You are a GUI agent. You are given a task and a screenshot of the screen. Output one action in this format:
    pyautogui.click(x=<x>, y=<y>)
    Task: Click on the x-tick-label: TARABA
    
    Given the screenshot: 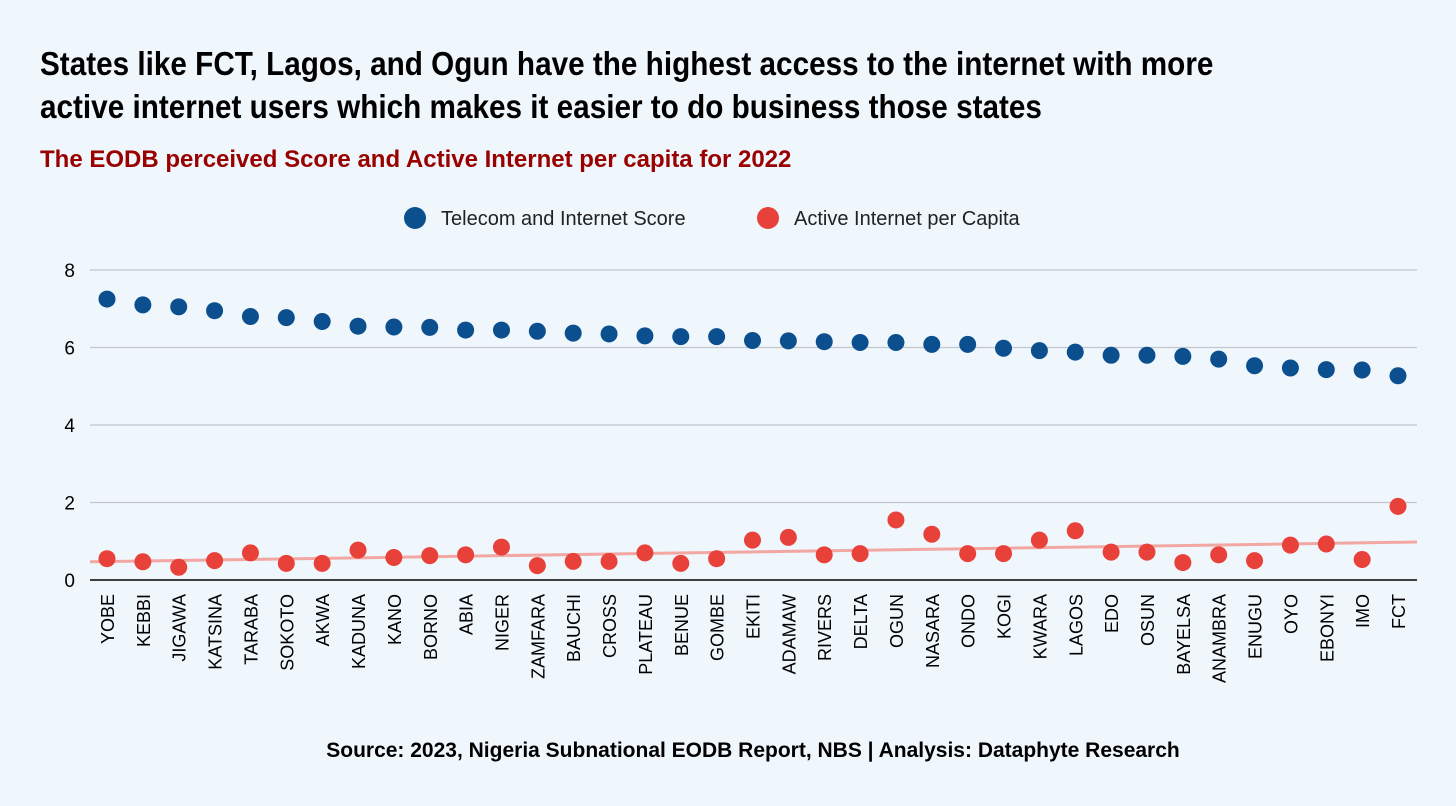 What is the action you would take?
    pyautogui.click(x=251, y=629)
    